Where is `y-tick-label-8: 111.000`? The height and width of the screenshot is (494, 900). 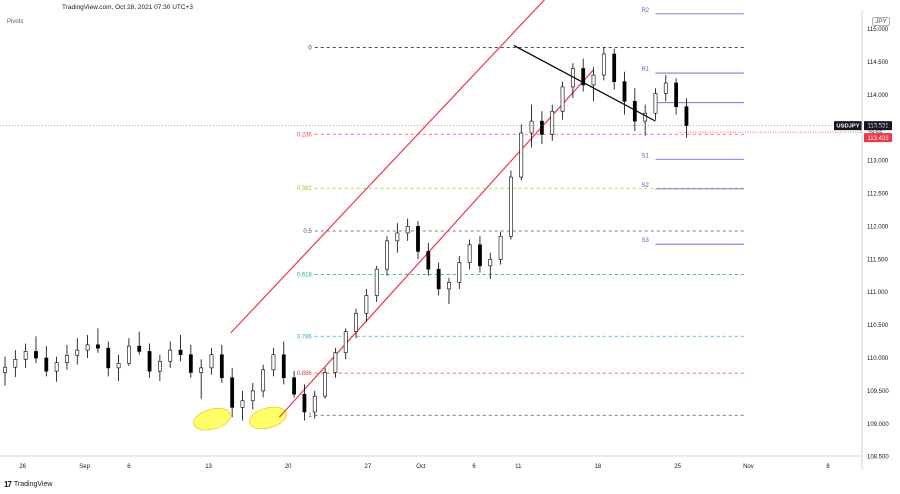
y-tick-label-8: 111.000 is located at coordinates (877, 293).